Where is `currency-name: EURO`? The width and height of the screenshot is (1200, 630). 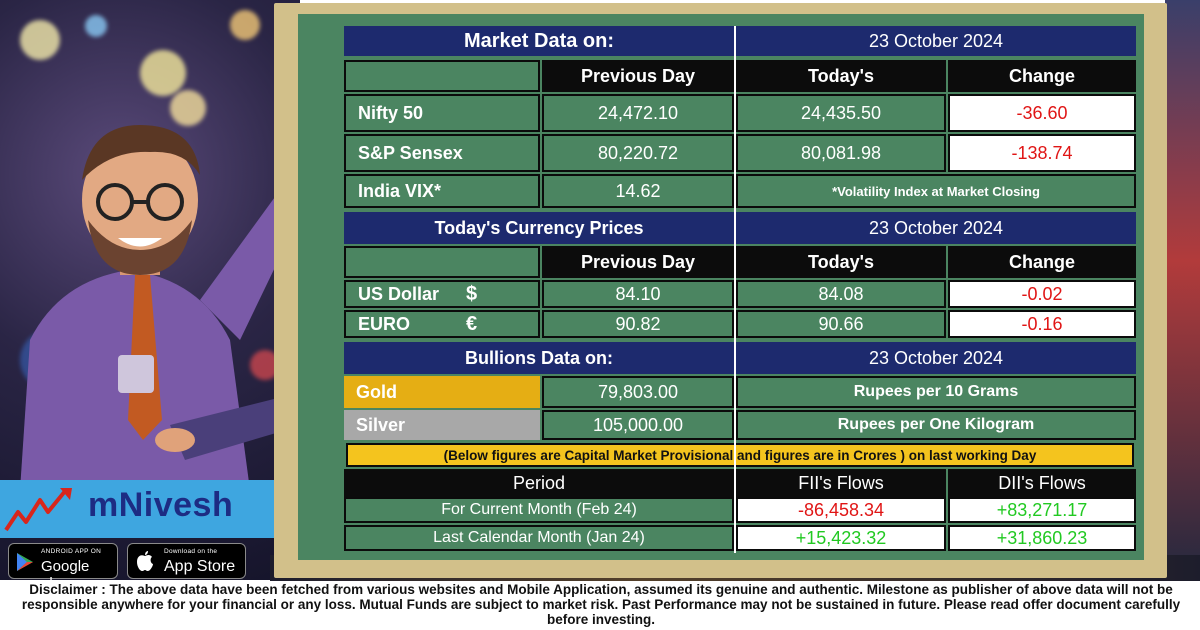 currency-name: EURO is located at coordinates (384, 323).